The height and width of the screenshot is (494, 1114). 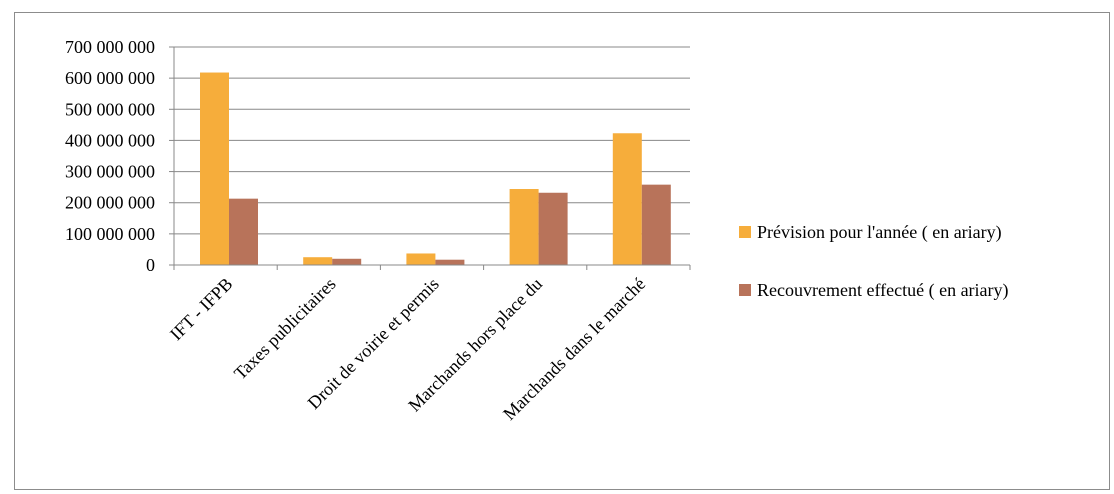 I want to click on legend-label: Prévision pour l'année ( en ariary), so click(x=879, y=232).